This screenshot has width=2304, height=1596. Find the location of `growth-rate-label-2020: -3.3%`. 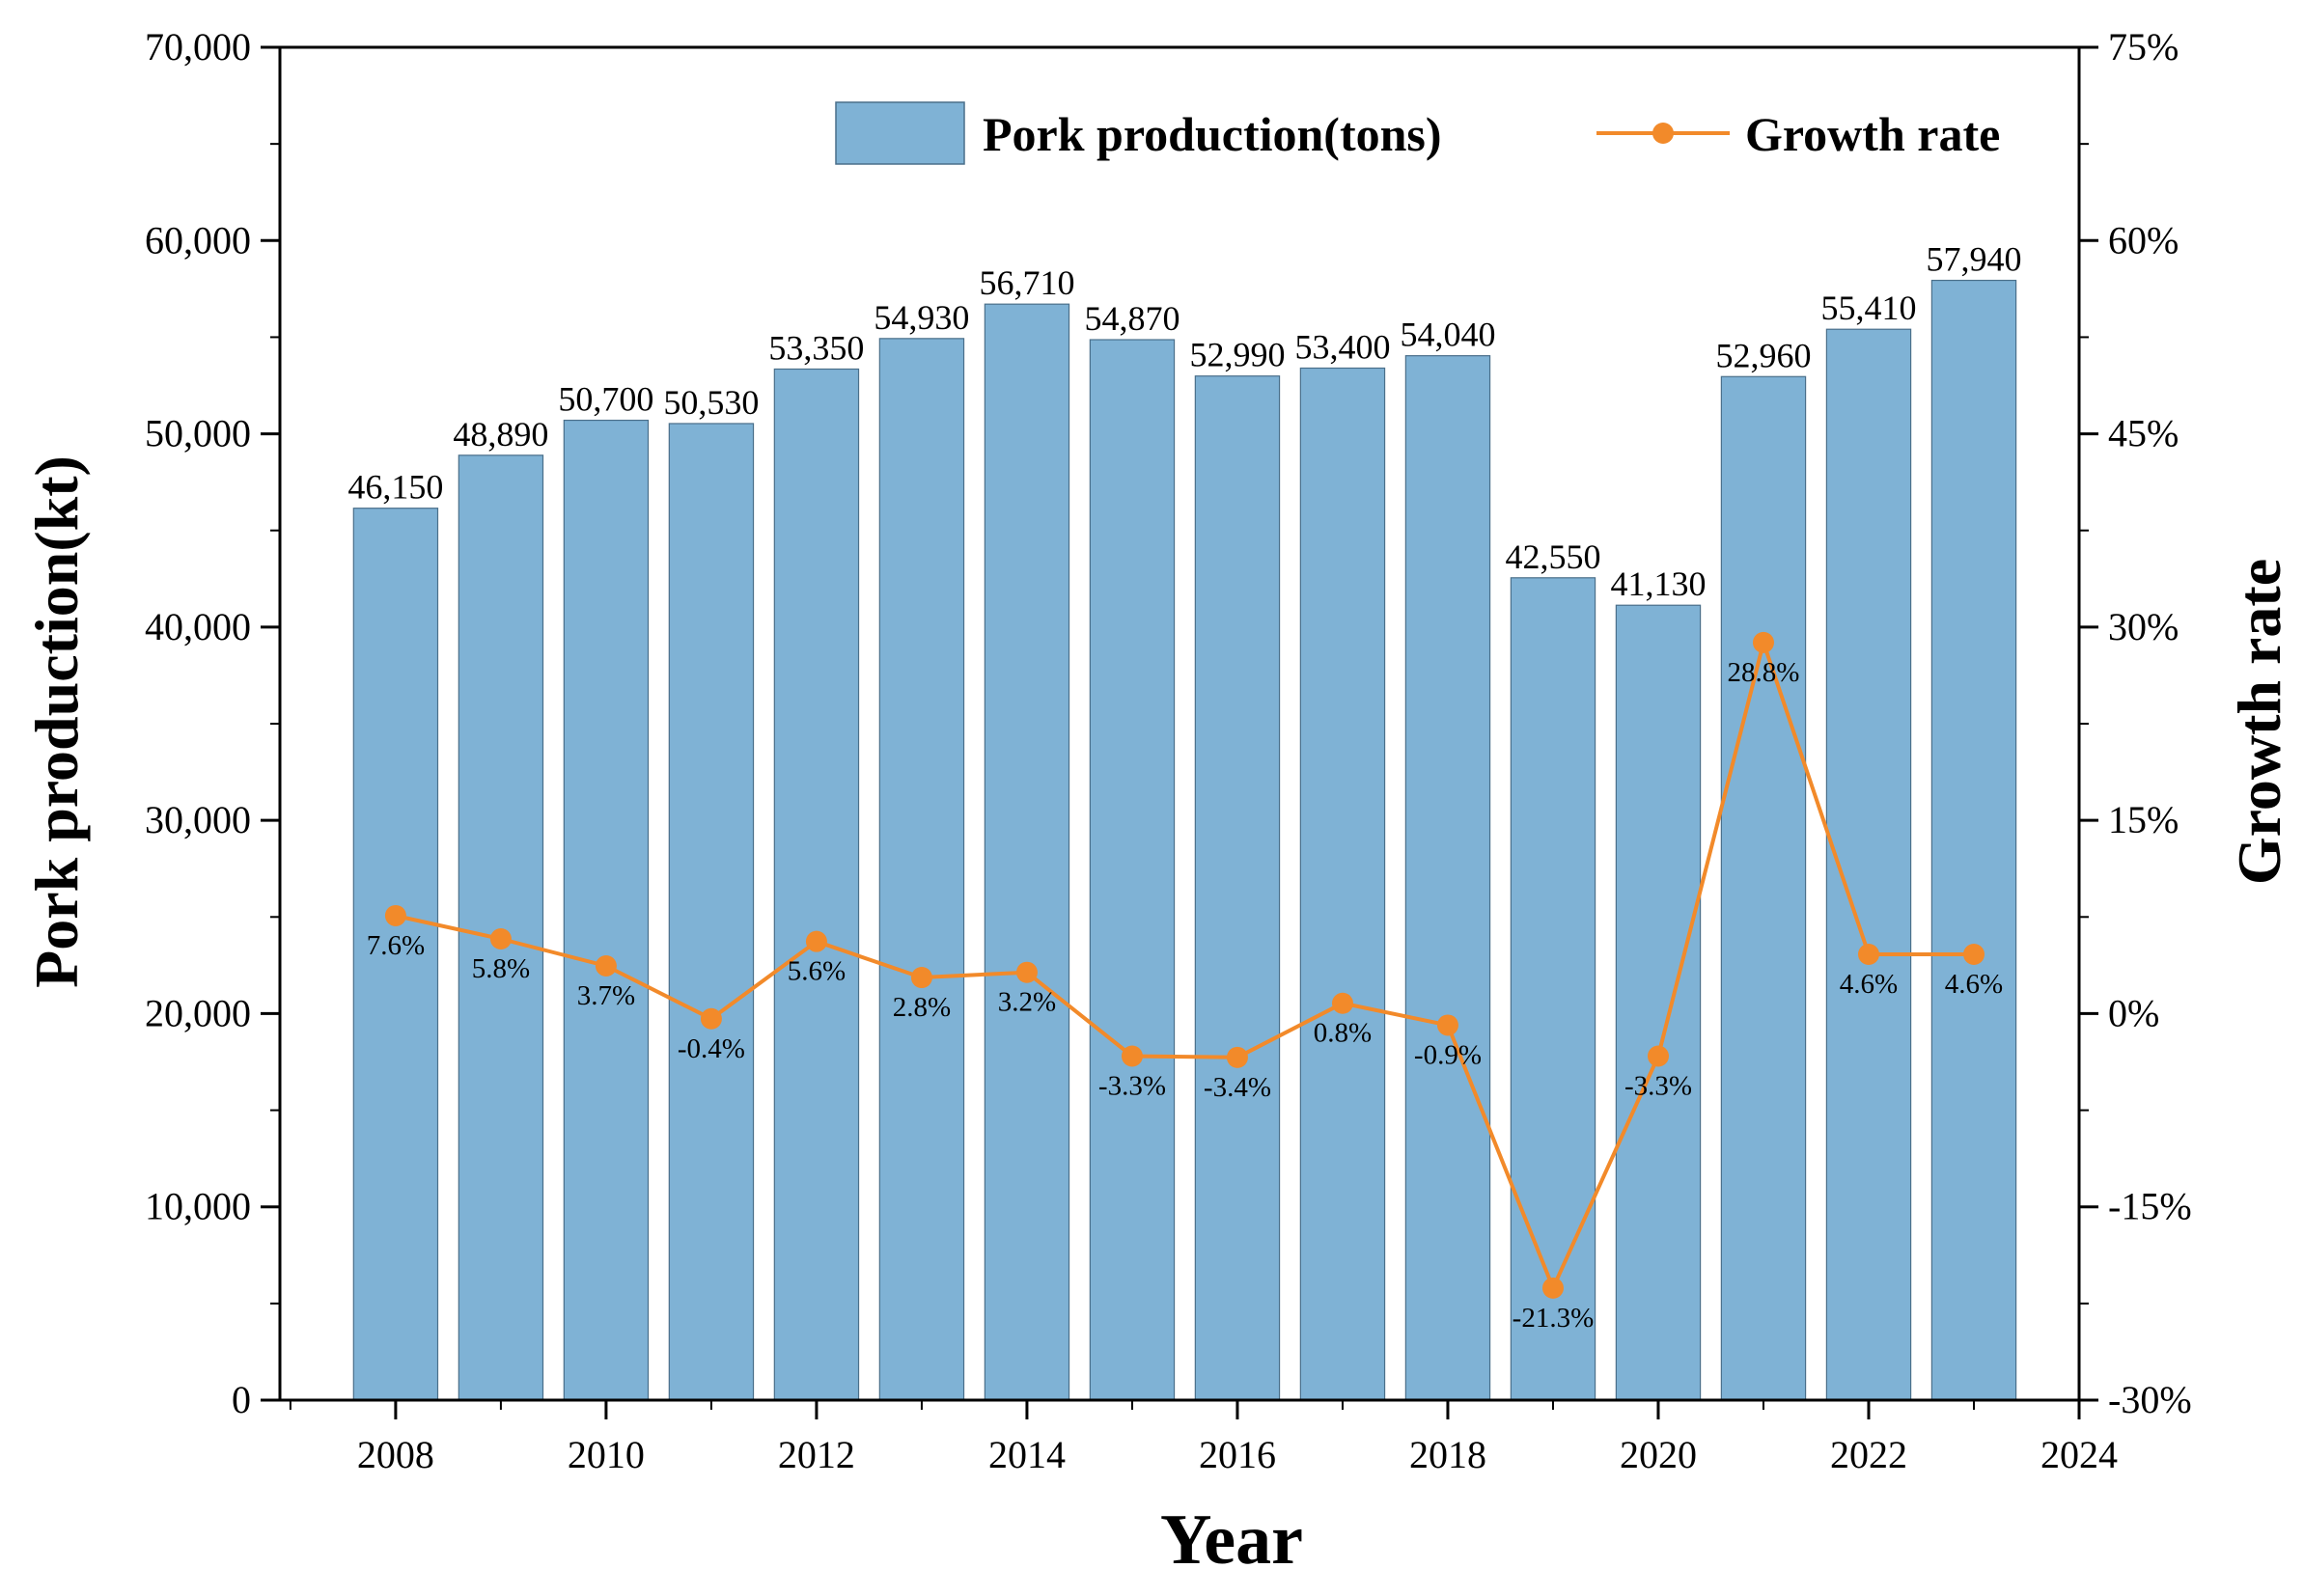

growth-rate-label-2020: -3.3% is located at coordinates (1658, 1085).